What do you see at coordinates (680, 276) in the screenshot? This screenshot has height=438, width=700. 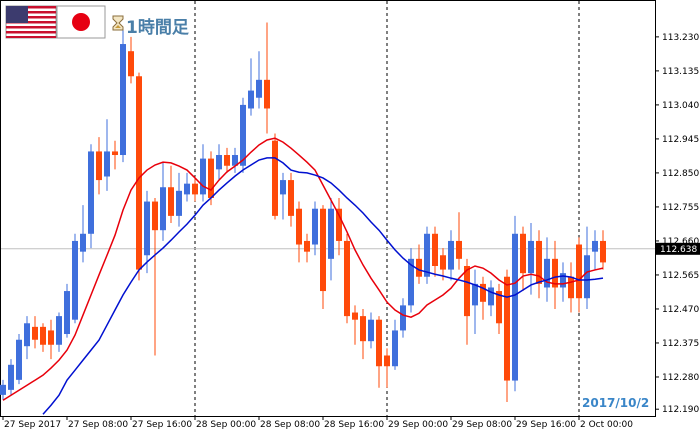 I see `y-tick-label: 112.565` at bounding box center [680, 276].